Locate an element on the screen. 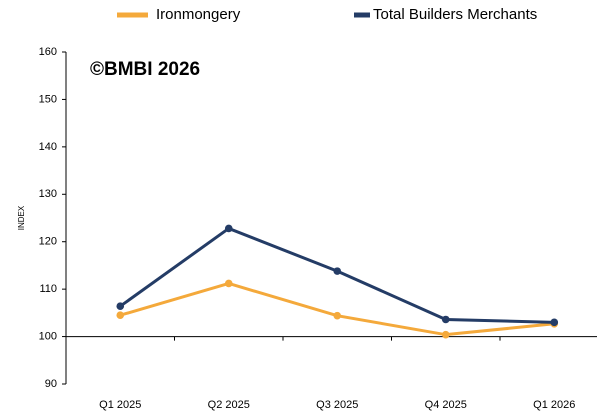 This screenshot has width=597, height=414. x-tick-label: Q1 2026 is located at coordinates (554, 405).